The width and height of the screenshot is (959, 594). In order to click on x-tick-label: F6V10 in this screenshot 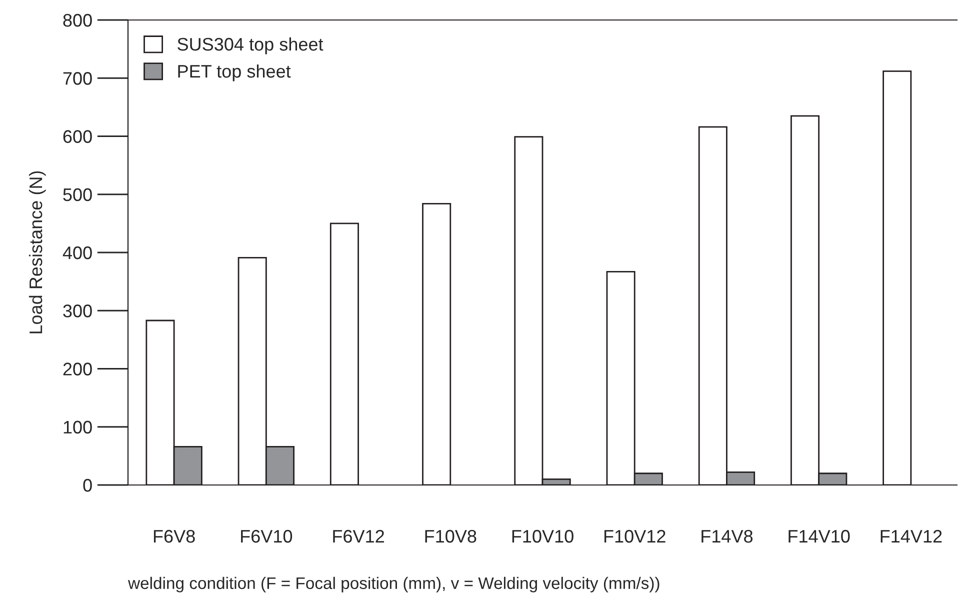, I will do `click(266, 536)`.